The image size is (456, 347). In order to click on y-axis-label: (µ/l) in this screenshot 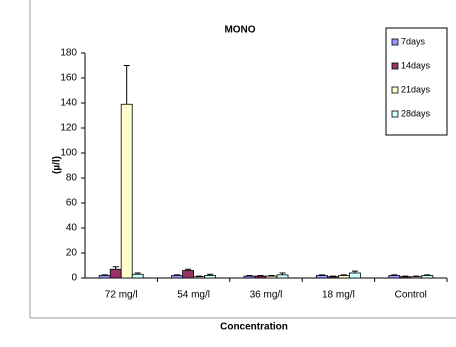, I will do `click(57, 165)`.